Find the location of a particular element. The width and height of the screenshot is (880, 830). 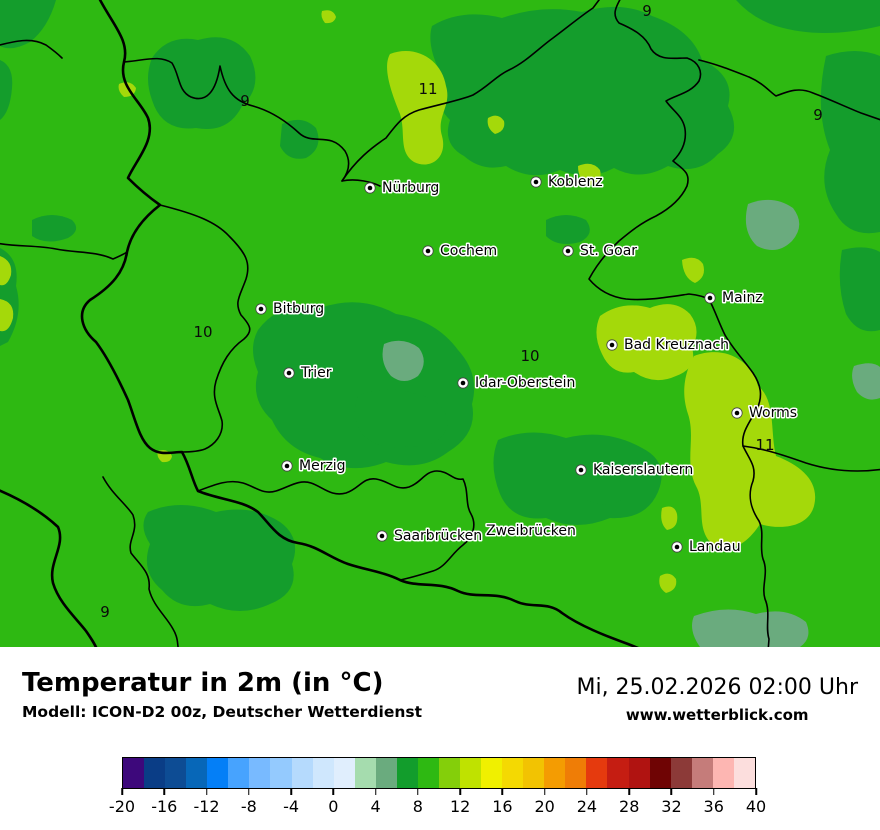

colorbar-tick-label: -8 is located at coordinates (248, 806).